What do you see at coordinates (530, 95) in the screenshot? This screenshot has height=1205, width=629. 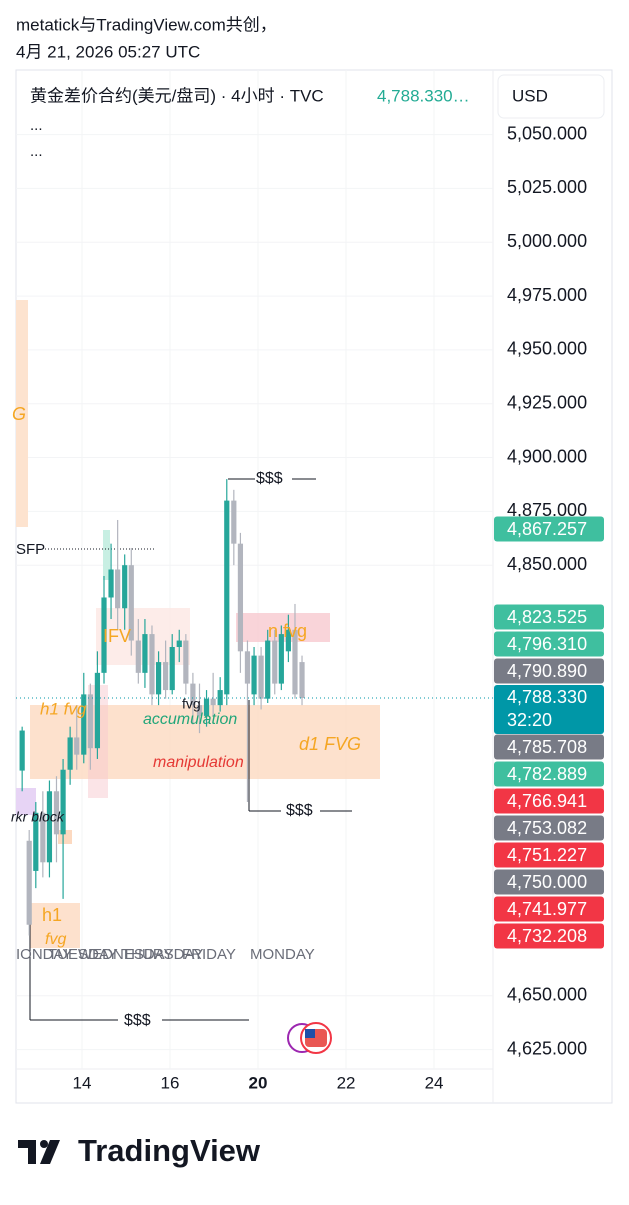 I see `currency: USD` at bounding box center [530, 95].